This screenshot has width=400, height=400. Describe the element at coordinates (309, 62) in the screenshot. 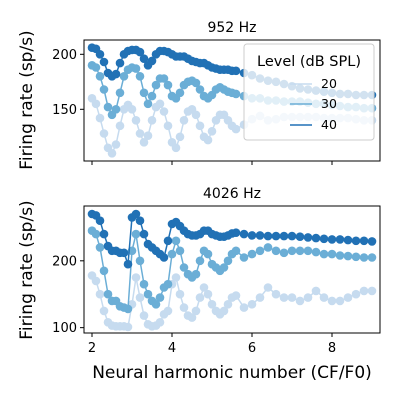

I see `legend-title: Level (dB SPL)` at that location.